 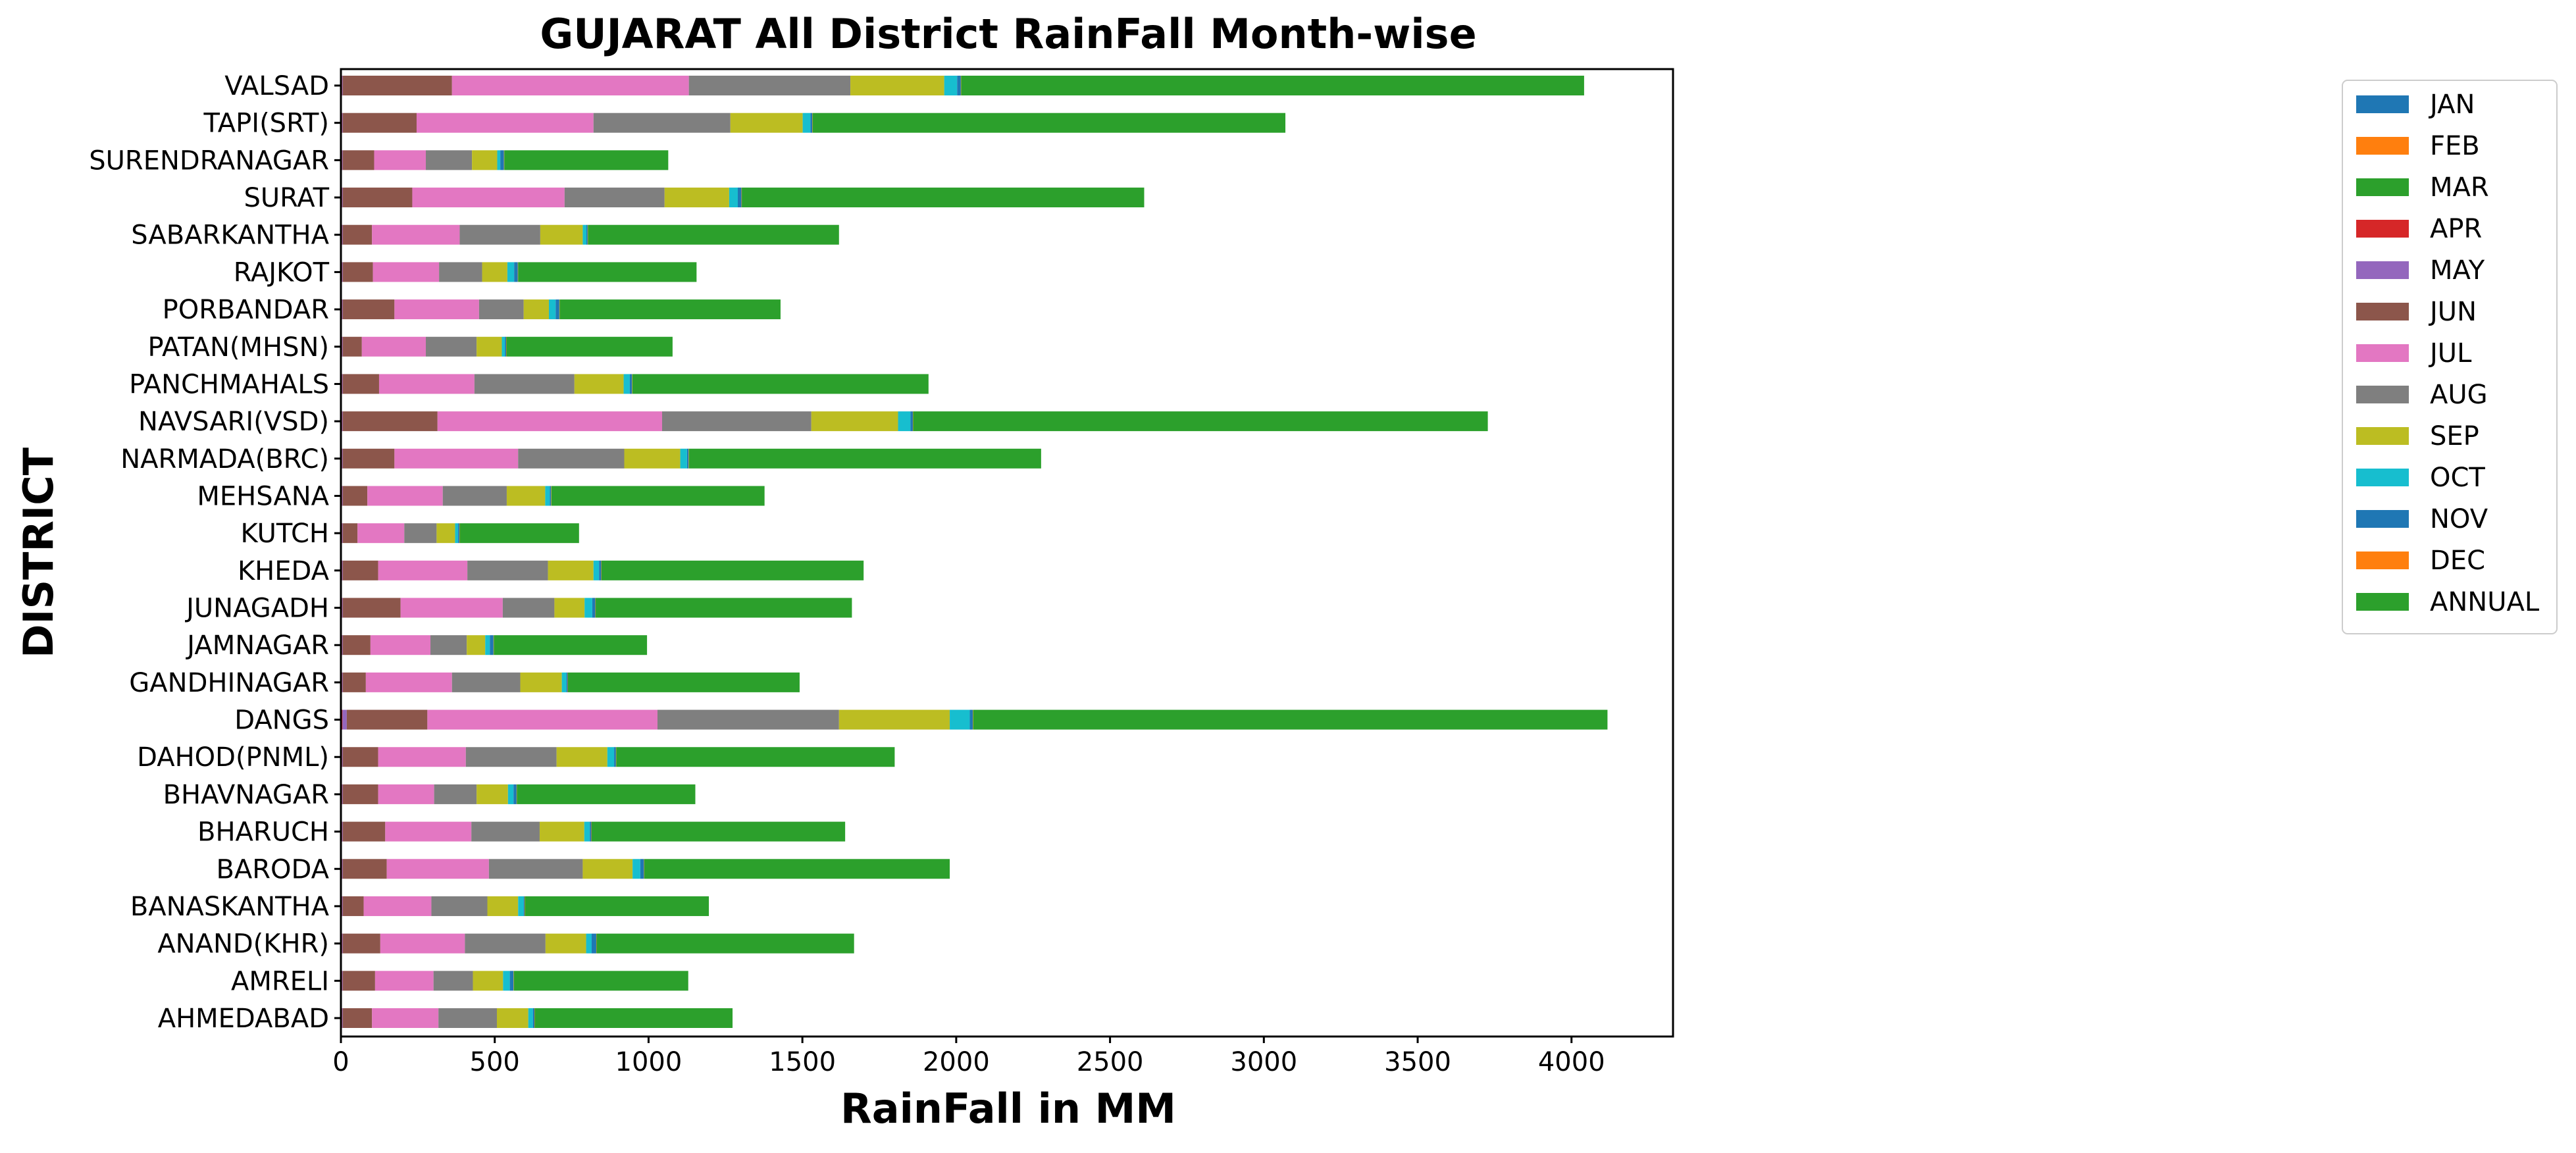 What do you see at coordinates (550, 421) in the screenshot?
I see `bar-segment-jul-navsari-vsd-` at bounding box center [550, 421].